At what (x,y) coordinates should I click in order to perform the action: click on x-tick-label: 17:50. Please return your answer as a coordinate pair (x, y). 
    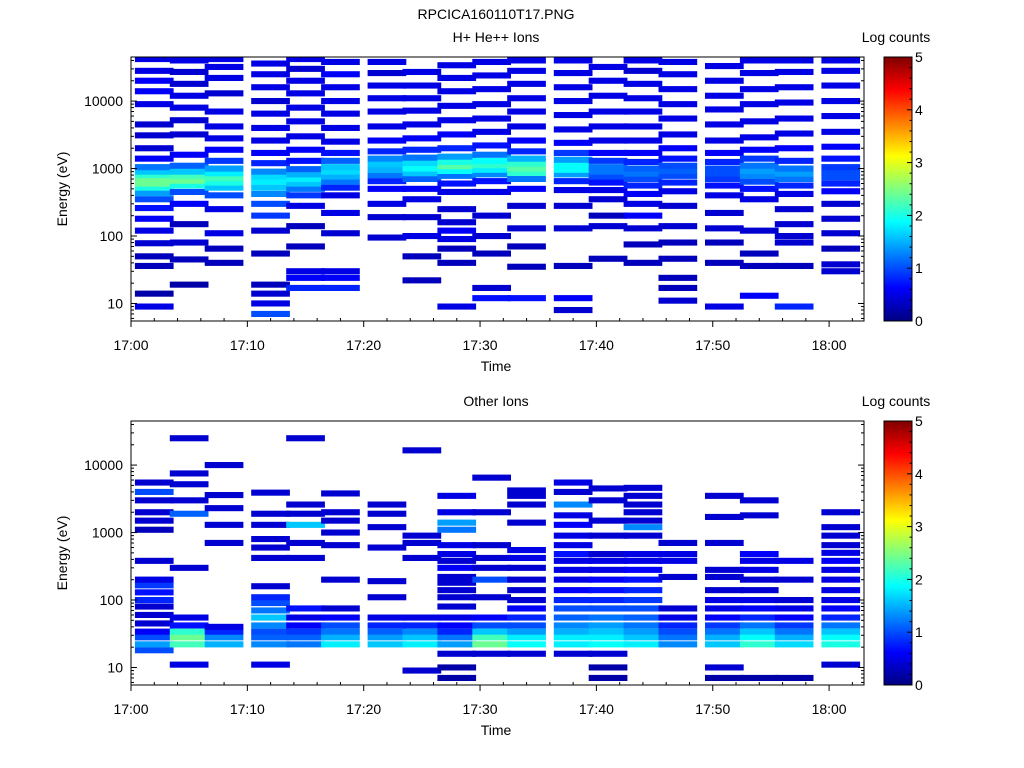
    Looking at the image, I should click on (712, 709).